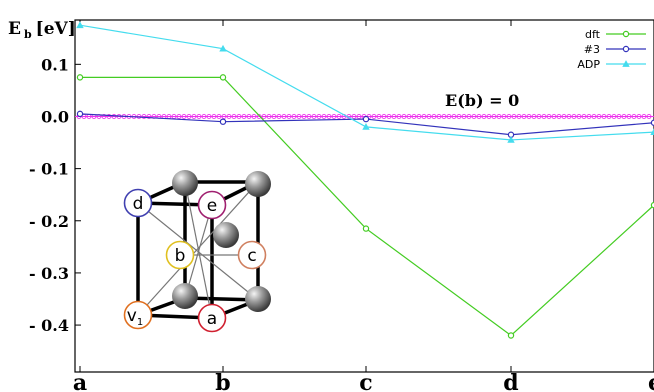 This screenshot has width=654, height=392. What do you see at coordinates (49, 325) in the screenshot?
I see `y-tick-label: - 0.4` at bounding box center [49, 325].